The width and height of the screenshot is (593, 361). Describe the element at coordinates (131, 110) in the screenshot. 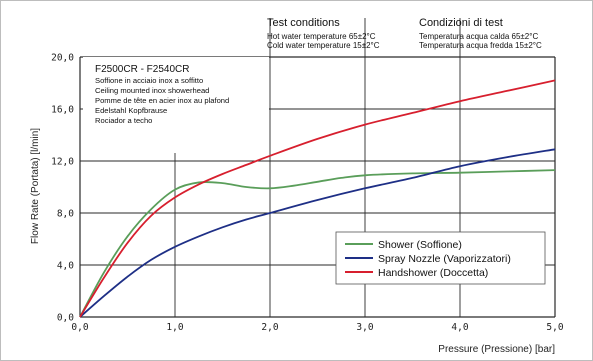

I see `product-line-4: Edelstahl Kopfbrause` at that location.